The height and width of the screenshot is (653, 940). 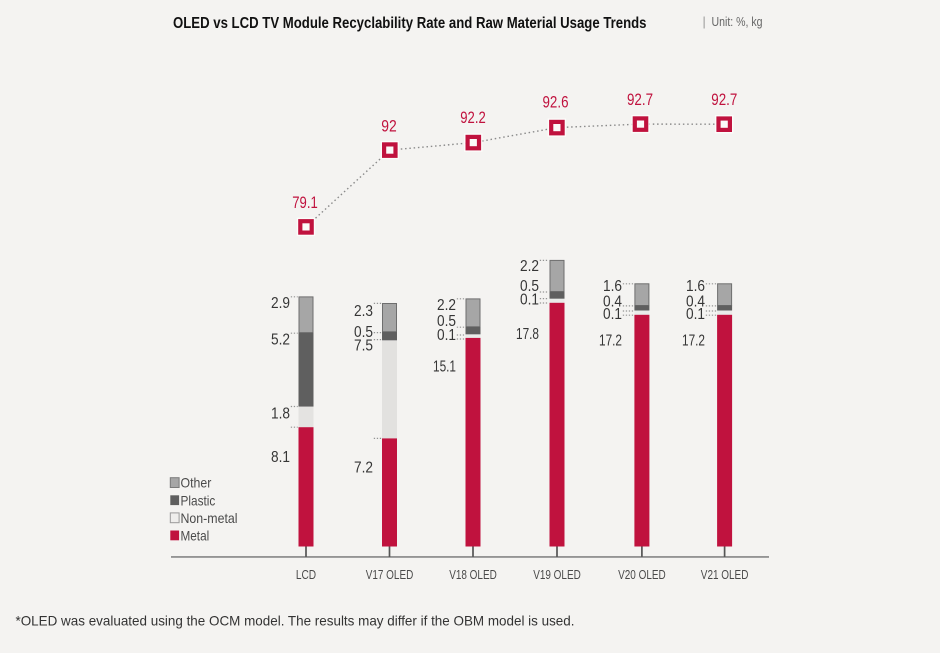 What do you see at coordinates (280, 303) in the screenshot?
I see `svg-text: 2.9` at bounding box center [280, 303].